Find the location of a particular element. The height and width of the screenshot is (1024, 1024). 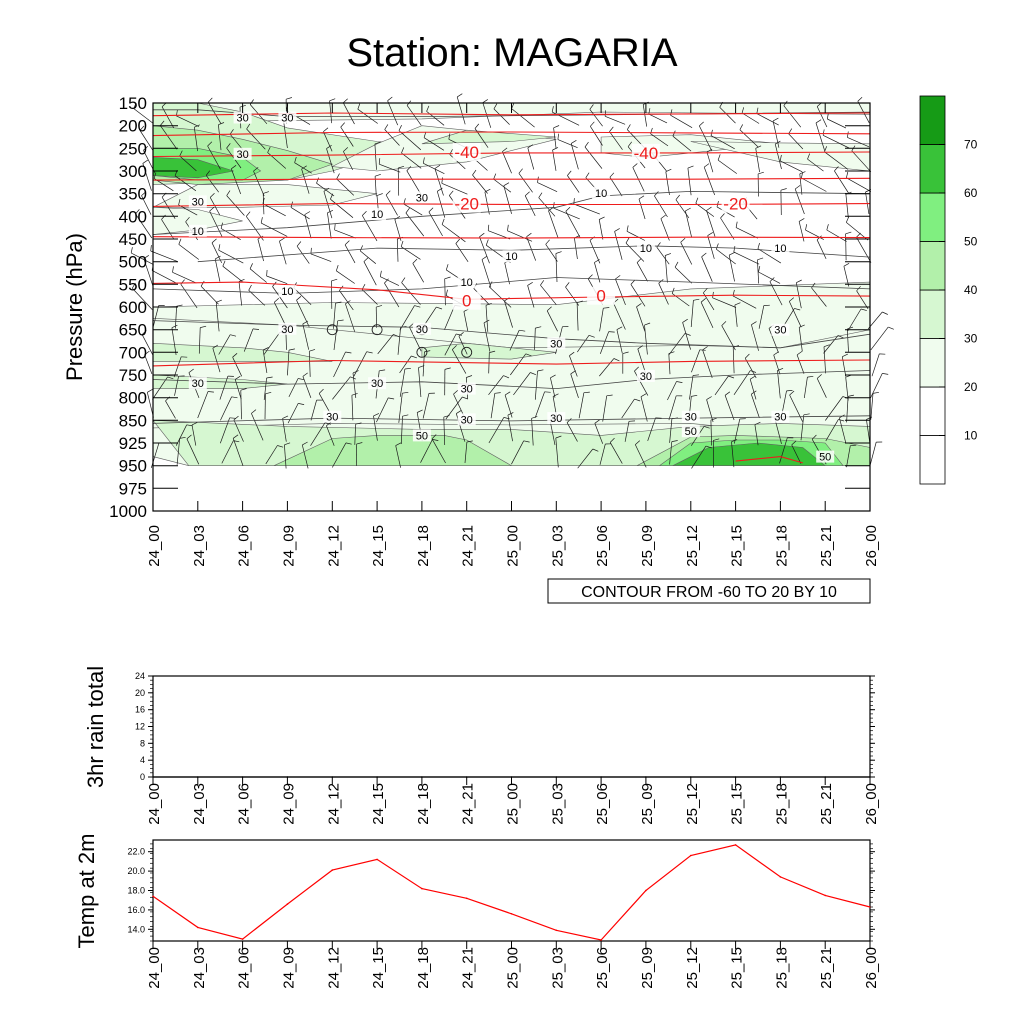

time-tick-label: 25_15 is located at coordinates (737, 968).